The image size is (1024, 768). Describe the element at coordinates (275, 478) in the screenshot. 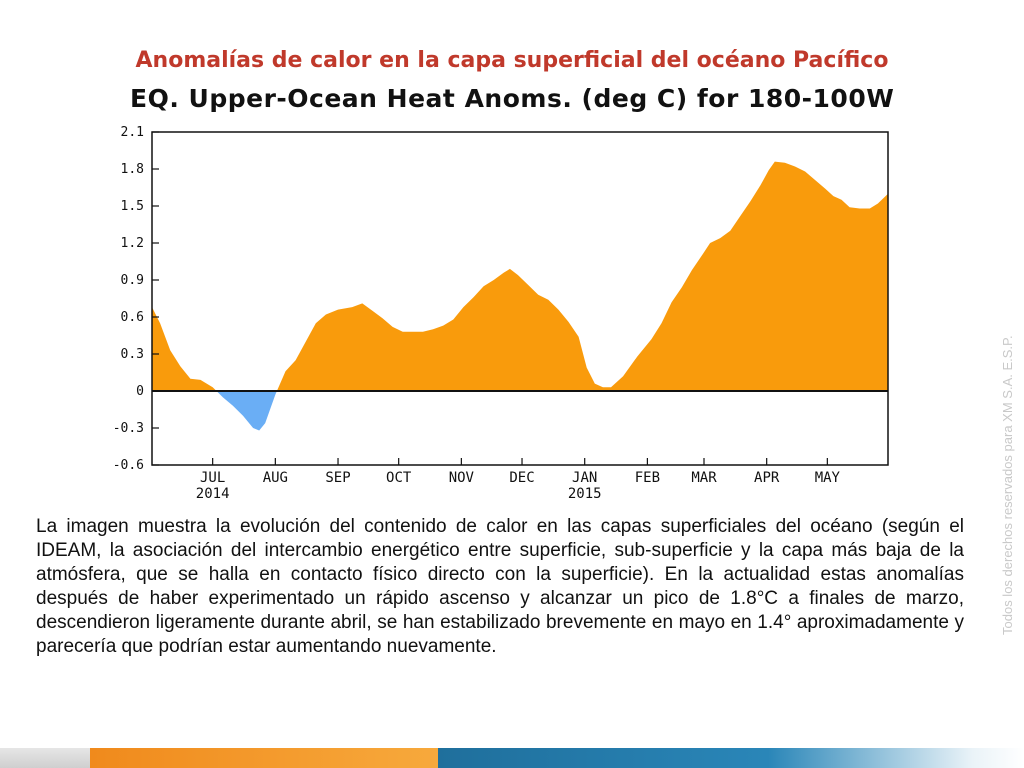

I see `x-tick-label-aug: AUG` at that location.